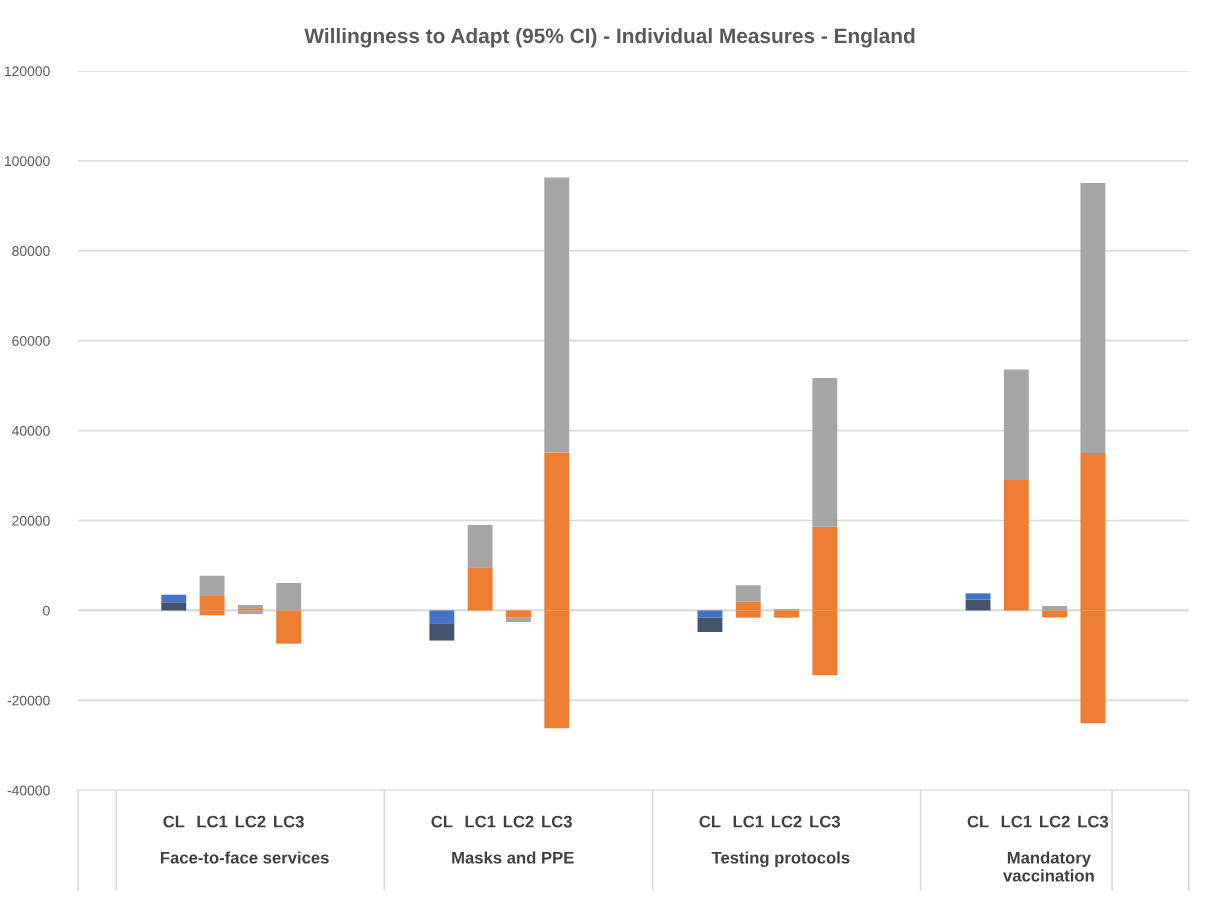 Image resolution: width=1208 pixels, height=898 pixels. I want to click on y-tick-label: -40000, so click(28, 790).